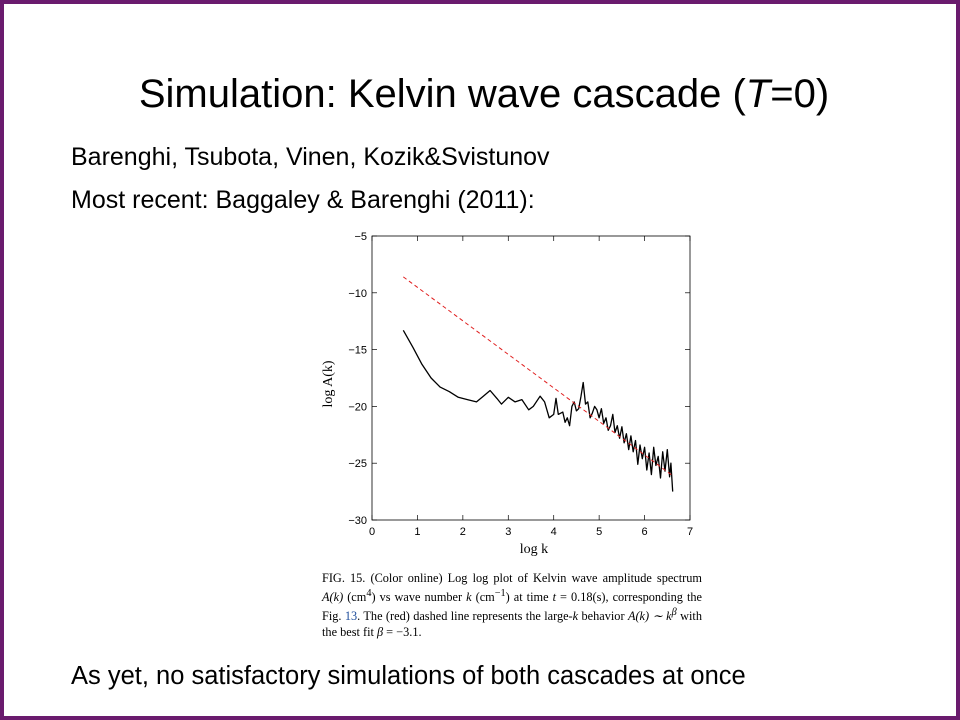  I want to click on plot-frame, so click(531, 378).